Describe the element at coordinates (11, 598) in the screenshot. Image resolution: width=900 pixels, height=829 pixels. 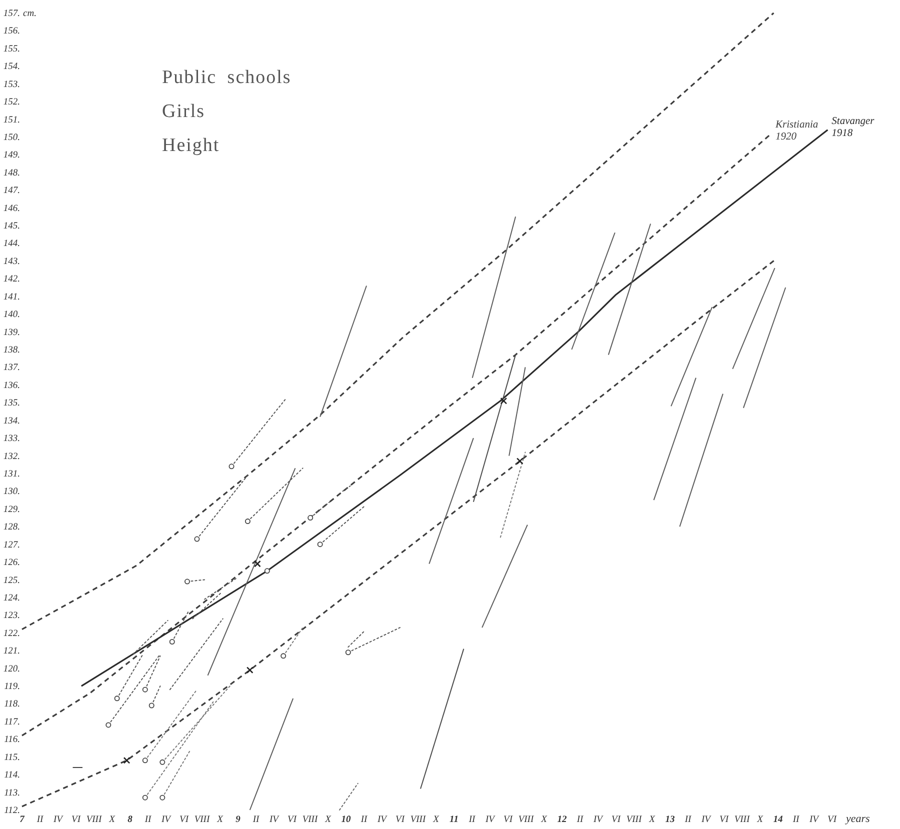
I see `y-tick-label: 124.` at that location.